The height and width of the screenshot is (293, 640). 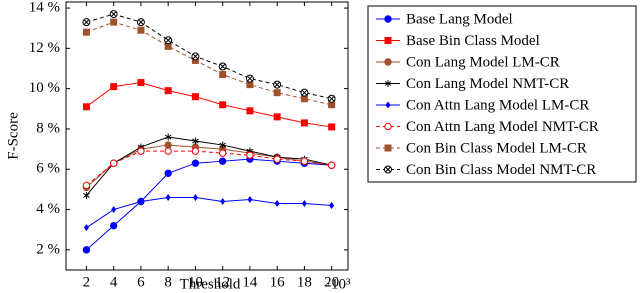 What do you see at coordinates (483, 62) in the screenshot?
I see `legend-label: Con Lang Model LM-CR` at bounding box center [483, 62].